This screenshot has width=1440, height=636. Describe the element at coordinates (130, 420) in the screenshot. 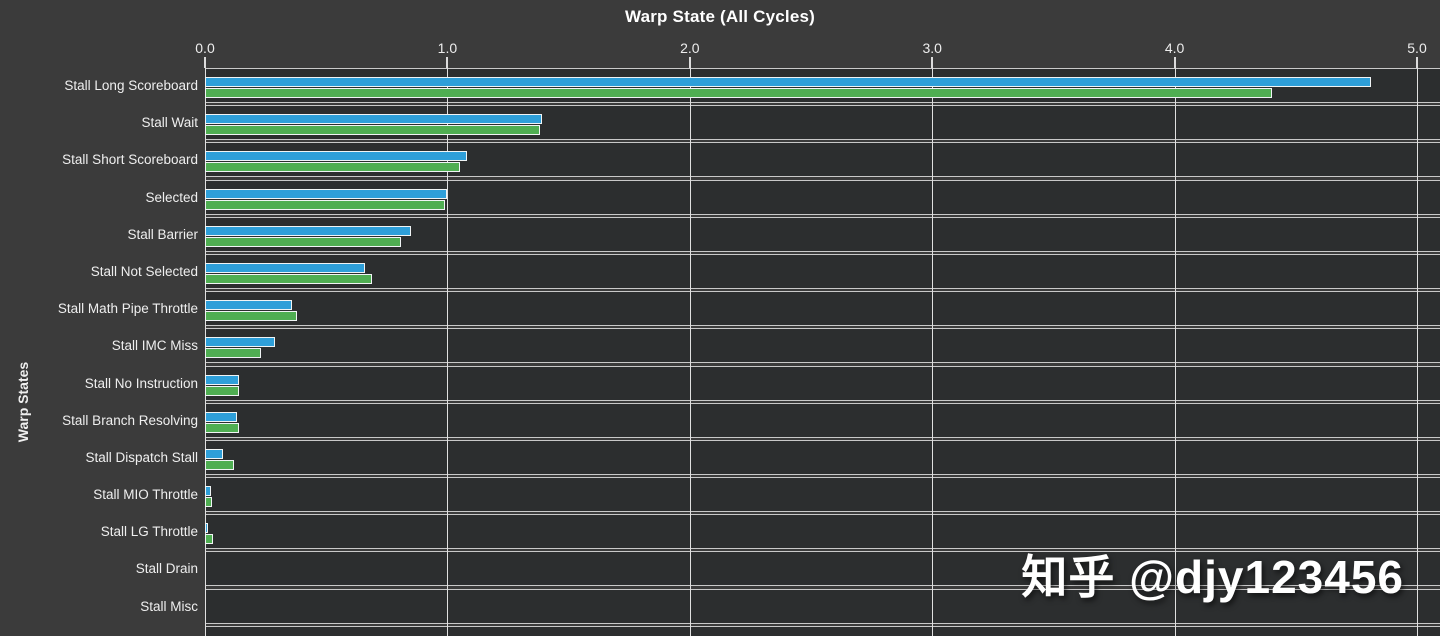

I see `category-label: Stall Branch Resolving` at that location.